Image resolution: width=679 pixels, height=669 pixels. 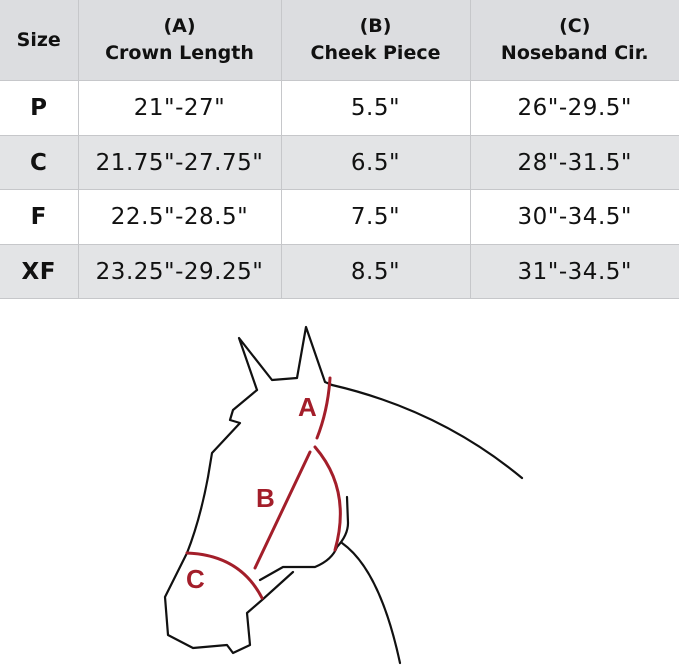 What do you see at coordinates (371, 603) in the screenshot?
I see `throat-line` at bounding box center [371, 603].